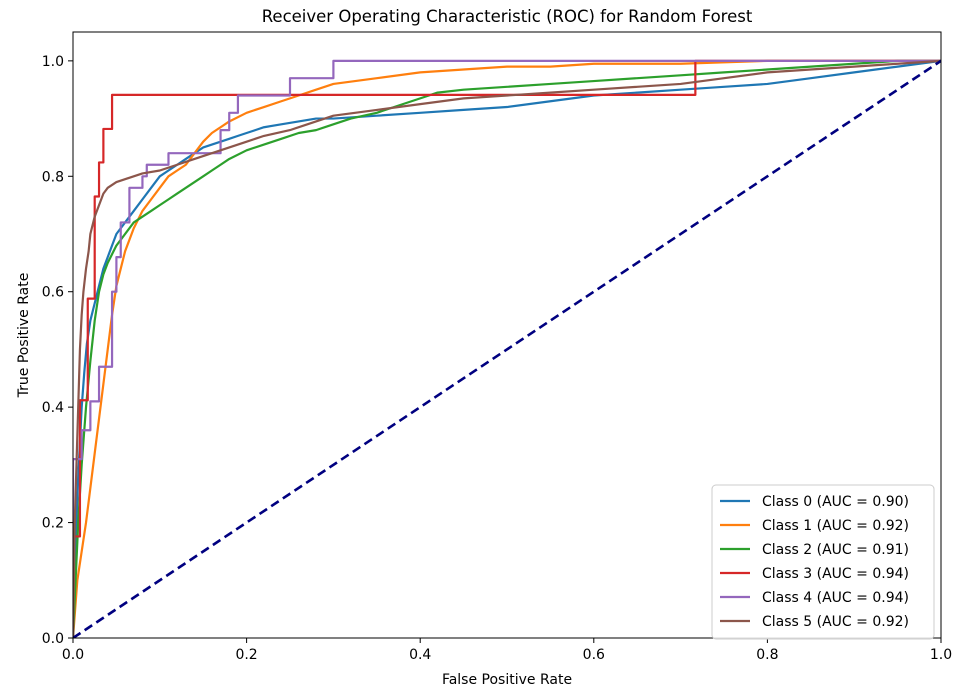  Describe the element at coordinates (57, 350) in the screenshot. I see `y-axis-ticks: 0.0 0.2 0.4 0.6 0.8 1.0` at that location.